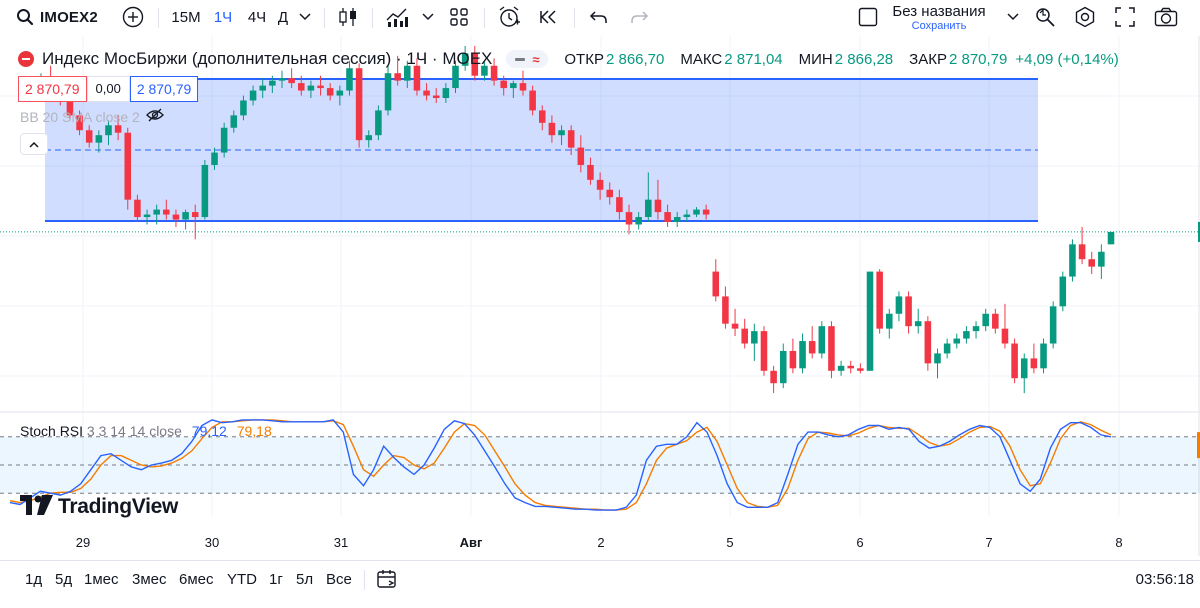 The image size is (1200, 608). Describe the element at coordinates (101, 579) in the screenshot. I see `range-1m: 1мес` at that location.